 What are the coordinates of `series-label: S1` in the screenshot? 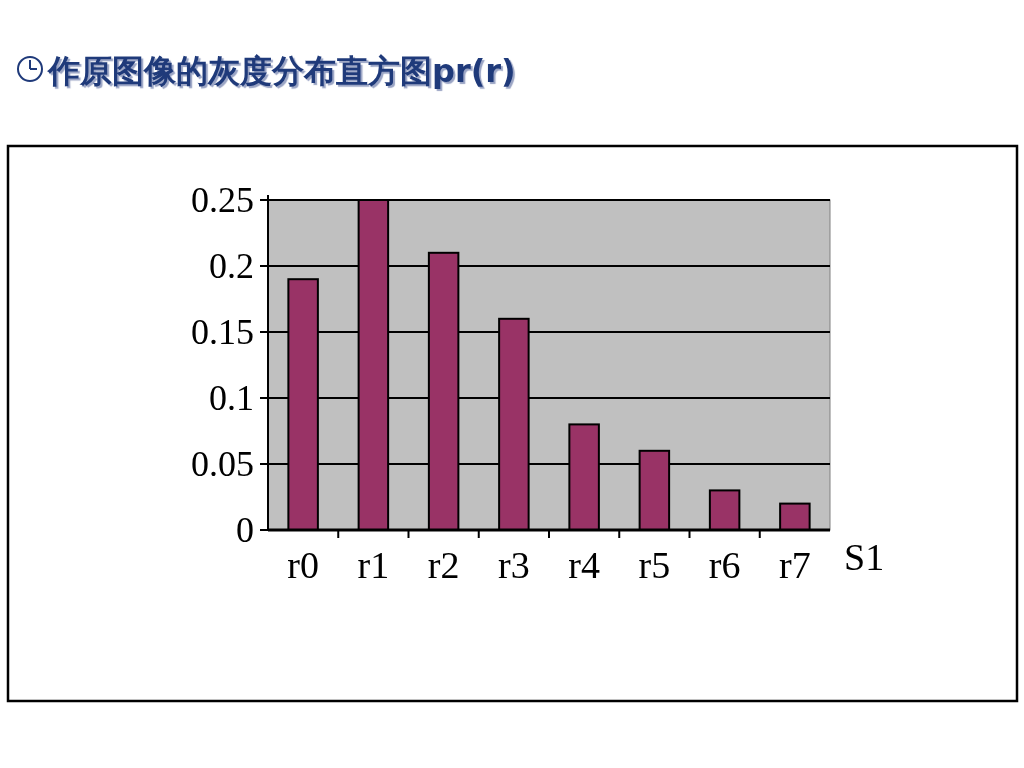 It's located at (864, 557).